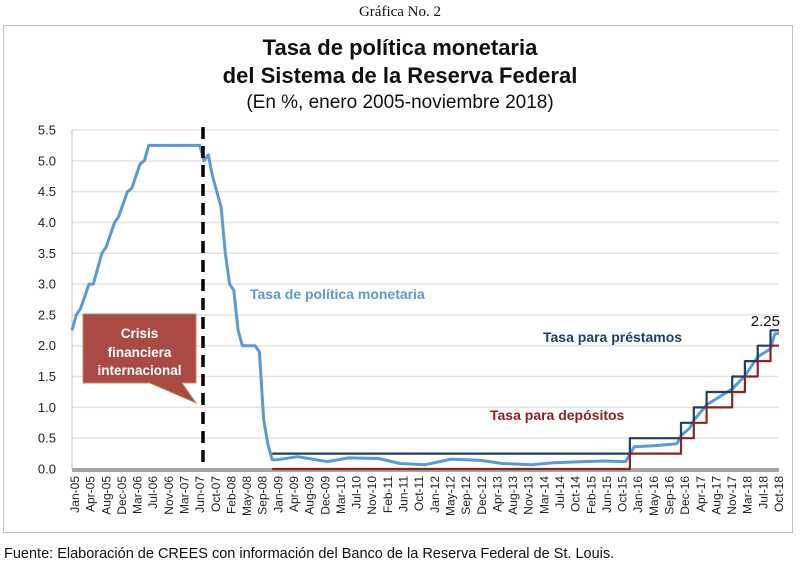 This screenshot has width=800, height=568. I want to click on x-tick-label: Oct-11, so click(419, 493).